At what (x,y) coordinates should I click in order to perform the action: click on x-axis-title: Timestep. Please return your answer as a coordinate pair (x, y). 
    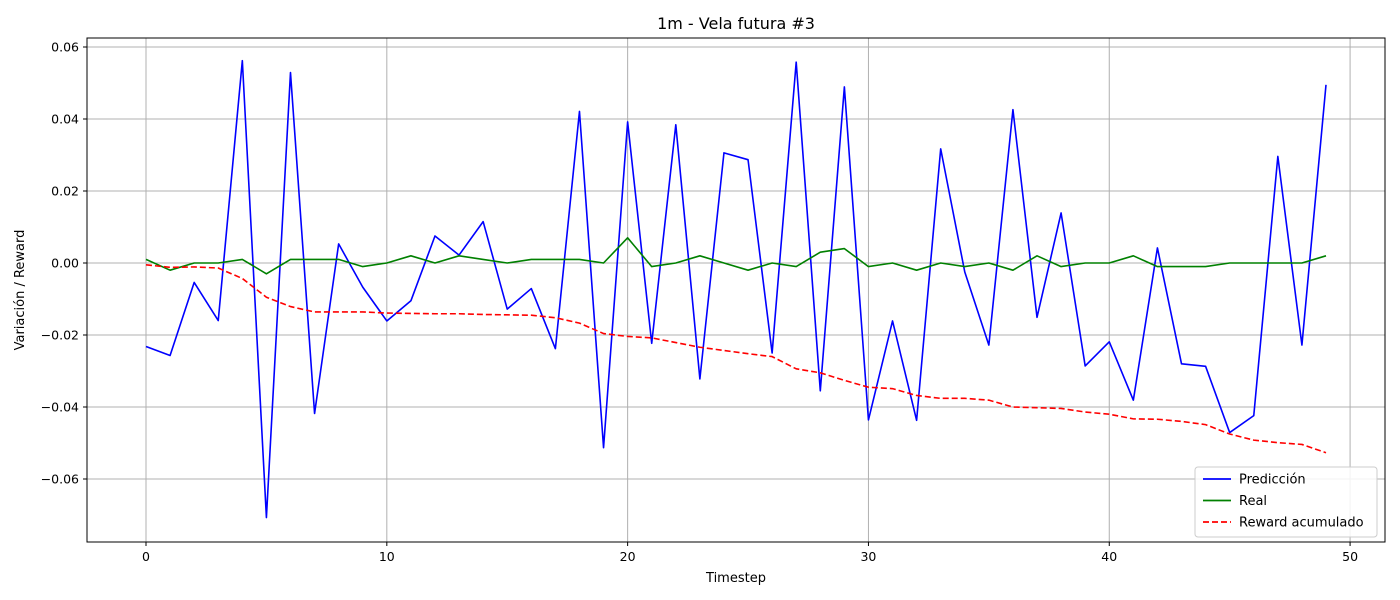
    Looking at the image, I should click on (735, 578).